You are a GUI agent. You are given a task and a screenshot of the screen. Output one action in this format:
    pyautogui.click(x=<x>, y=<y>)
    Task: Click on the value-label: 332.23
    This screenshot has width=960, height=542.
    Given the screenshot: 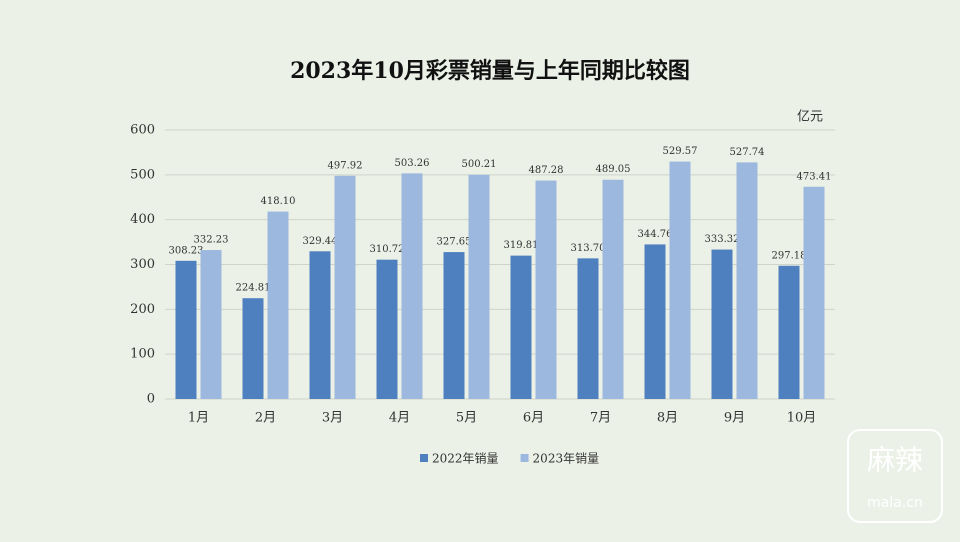 What is the action you would take?
    pyautogui.click(x=211, y=240)
    